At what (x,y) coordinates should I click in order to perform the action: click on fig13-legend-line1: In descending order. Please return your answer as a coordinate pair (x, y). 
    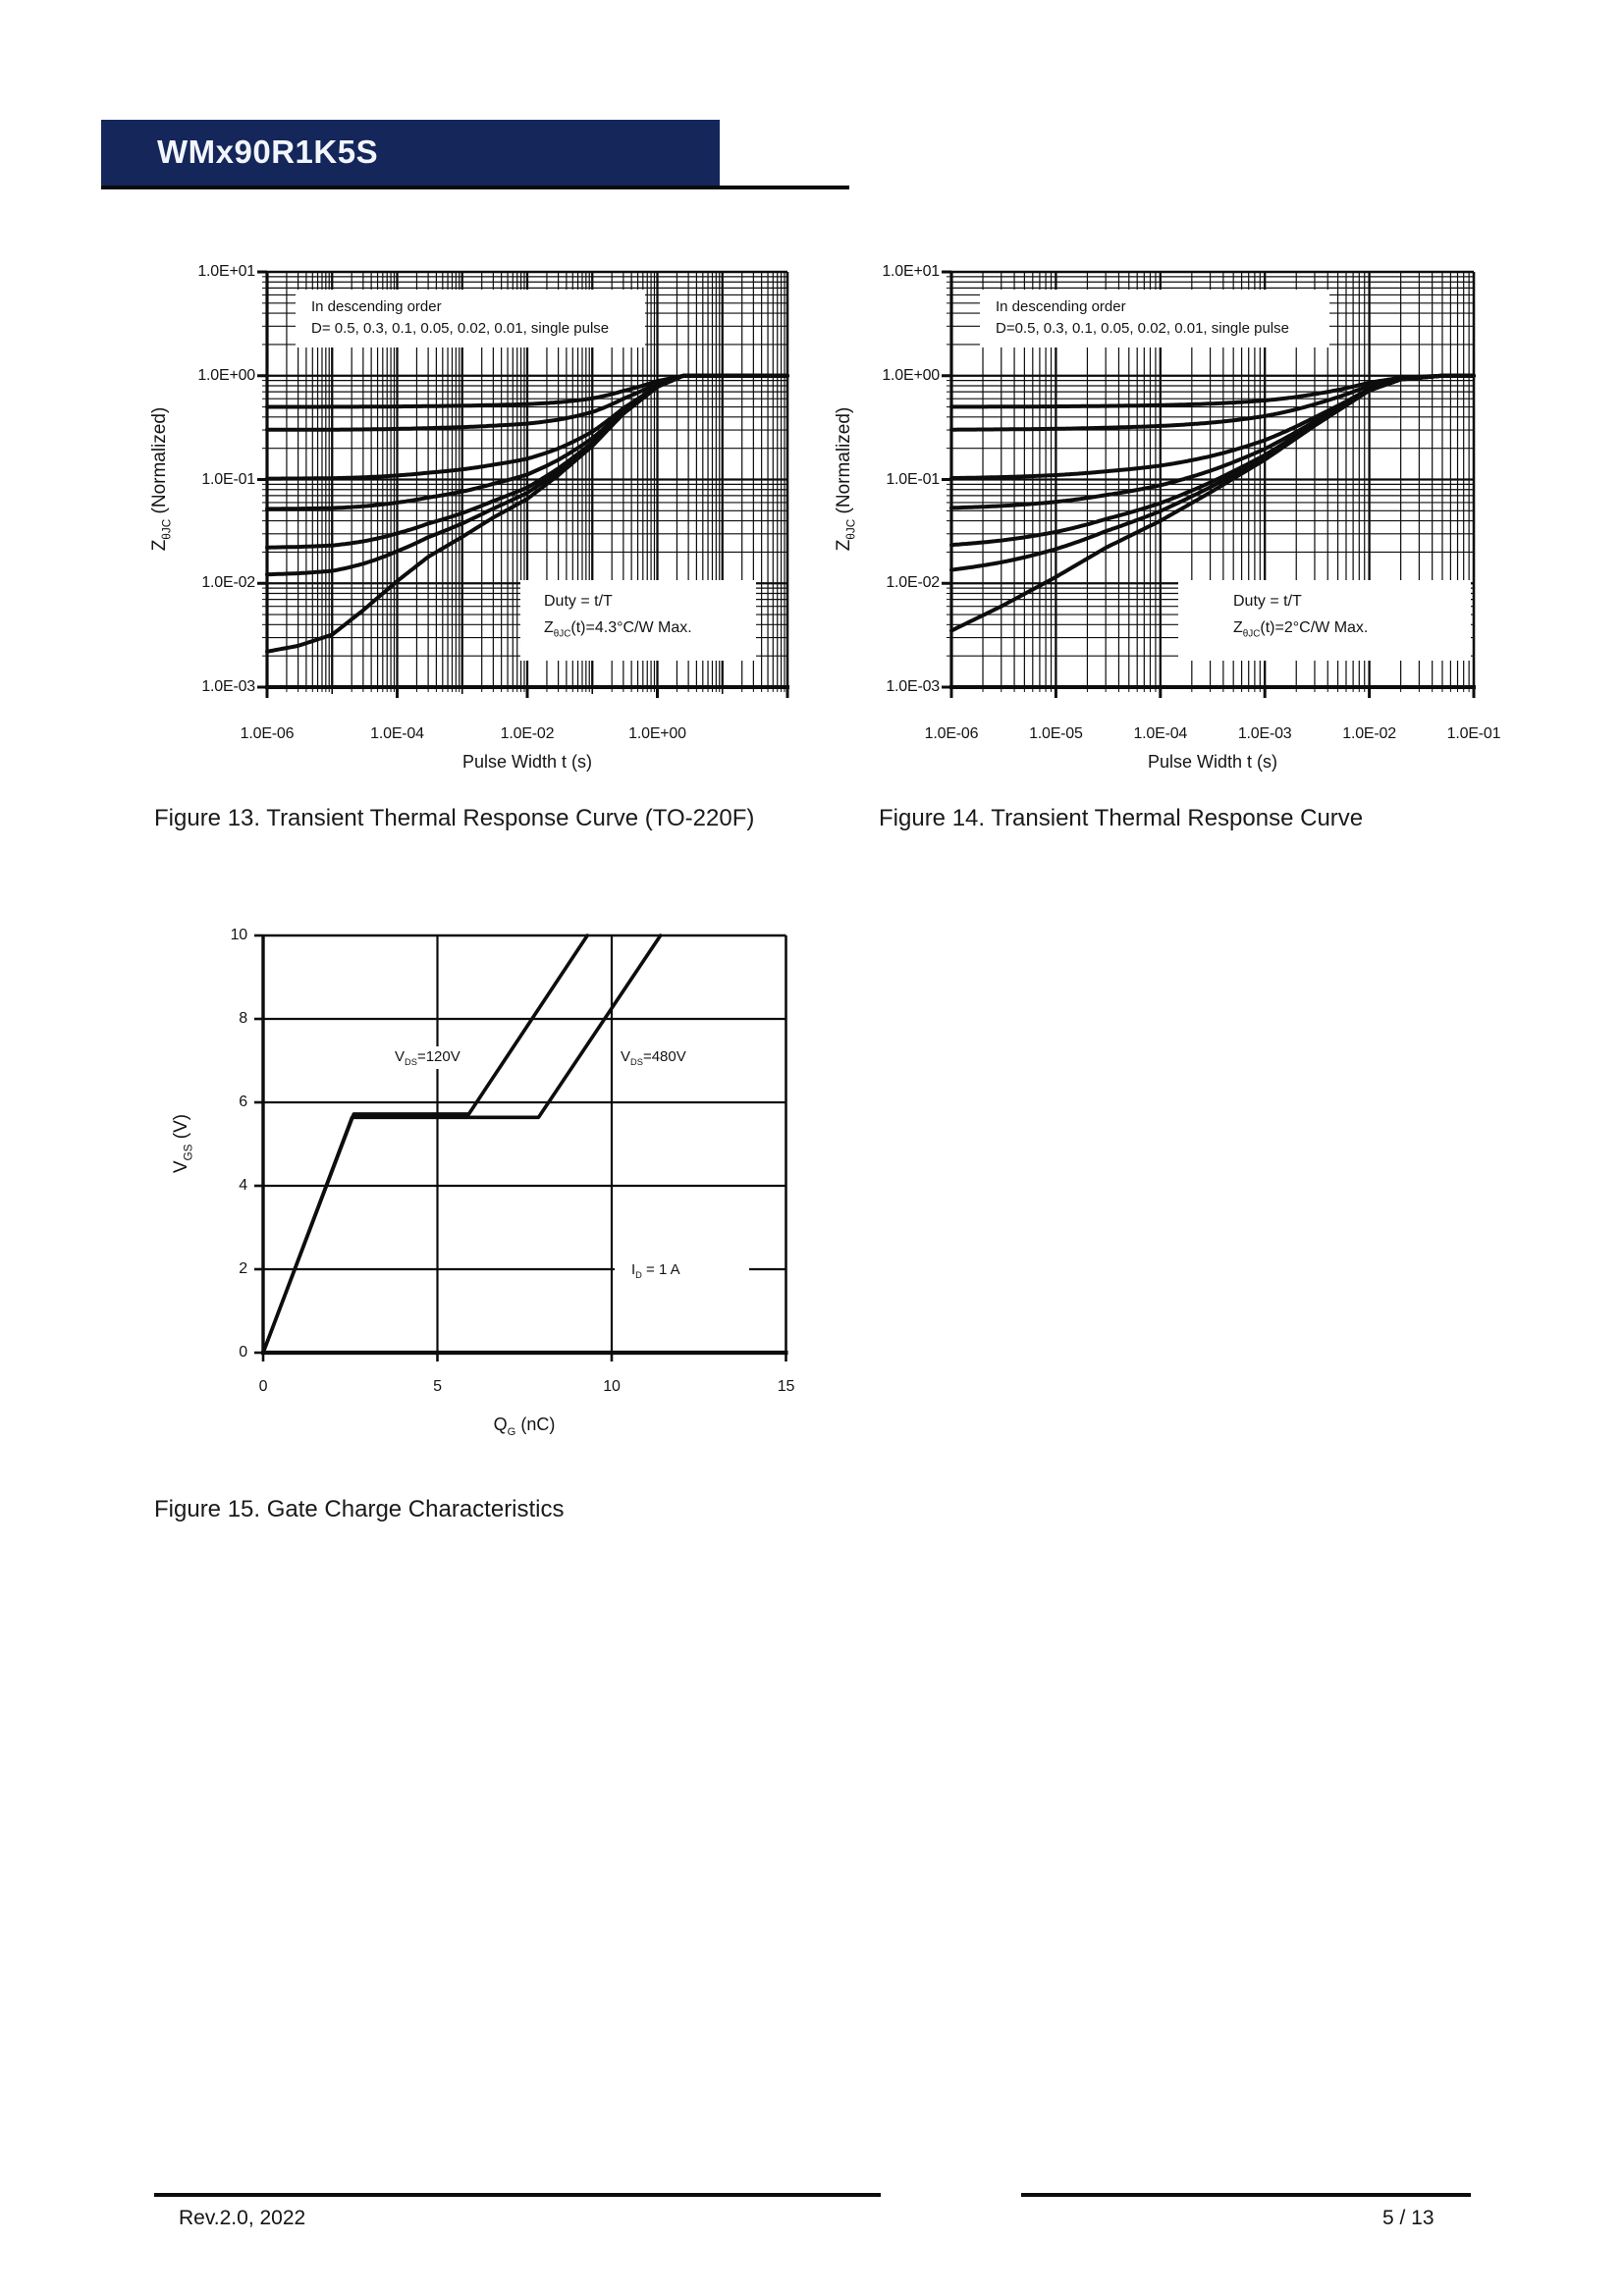
    Looking at the image, I should click on (376, 306).